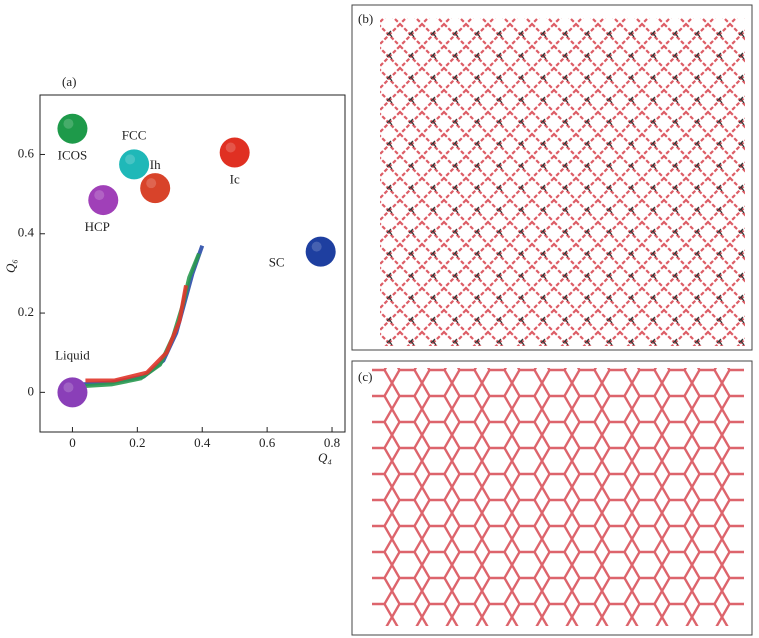 The image size is (759, 638). Describe the element at coordinates (134, 134) in the screenshot. I see `point-label: FCC` at that location.